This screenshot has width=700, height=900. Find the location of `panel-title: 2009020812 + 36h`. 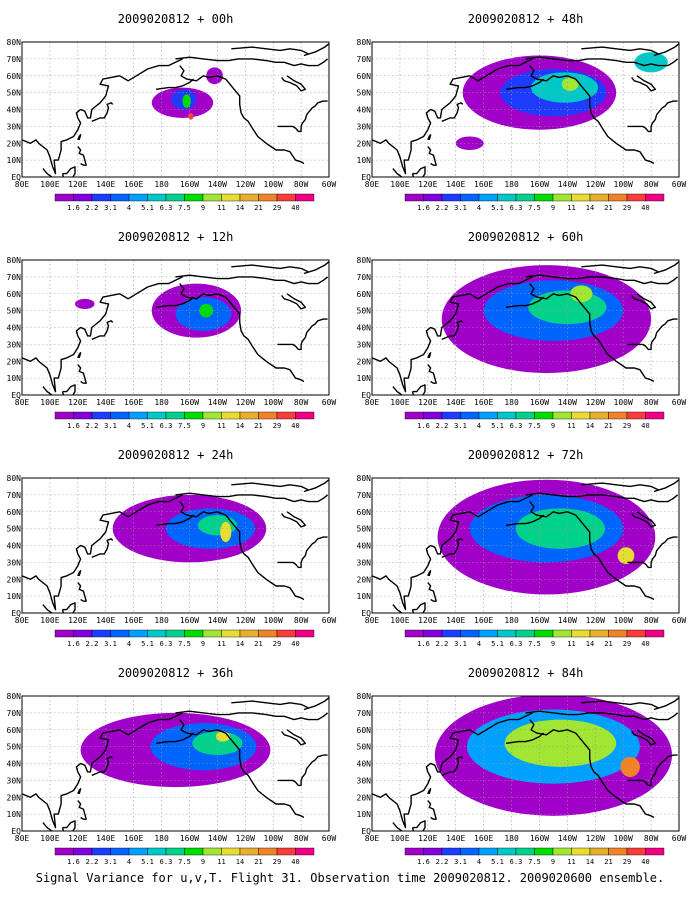

panel-title: 2009020812 + 36h is located at coordinates (176, 673).